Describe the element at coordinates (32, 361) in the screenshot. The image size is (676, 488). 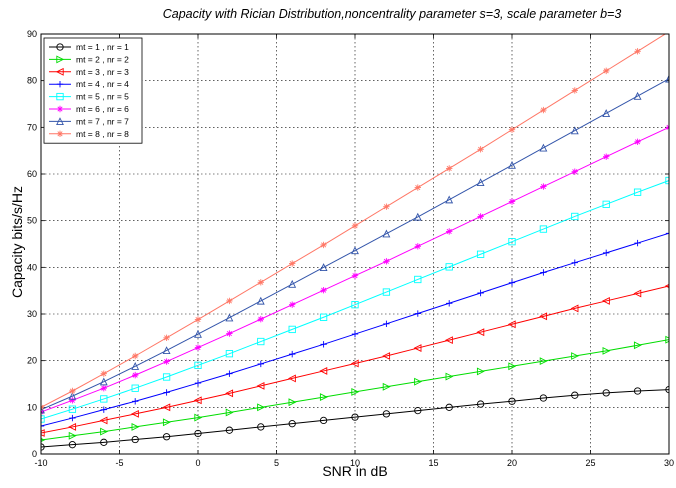
I see `y-tick-label: 20` at that location.